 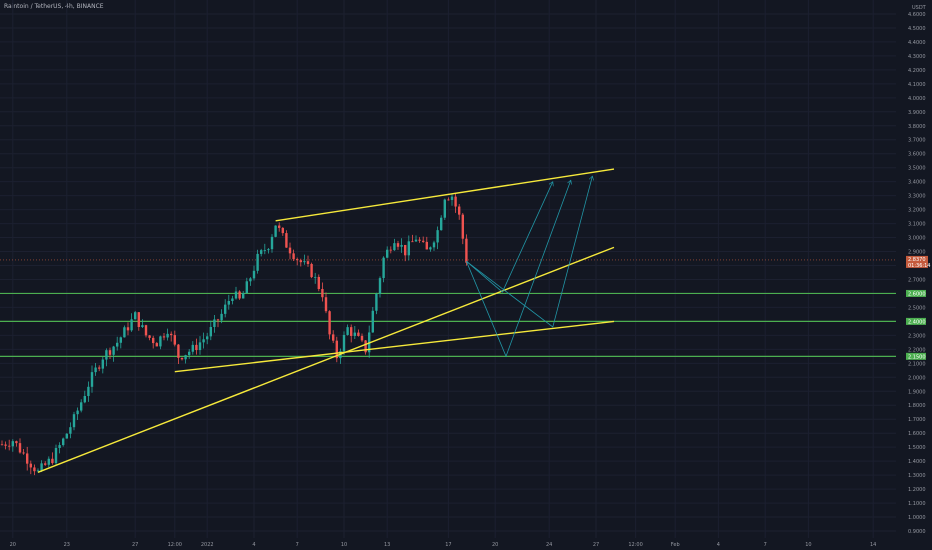 What do you see at coordinates (917, 15) in the screenshot?
I see `price-tick-label: 4.6000` at bounding box center [917, 15].